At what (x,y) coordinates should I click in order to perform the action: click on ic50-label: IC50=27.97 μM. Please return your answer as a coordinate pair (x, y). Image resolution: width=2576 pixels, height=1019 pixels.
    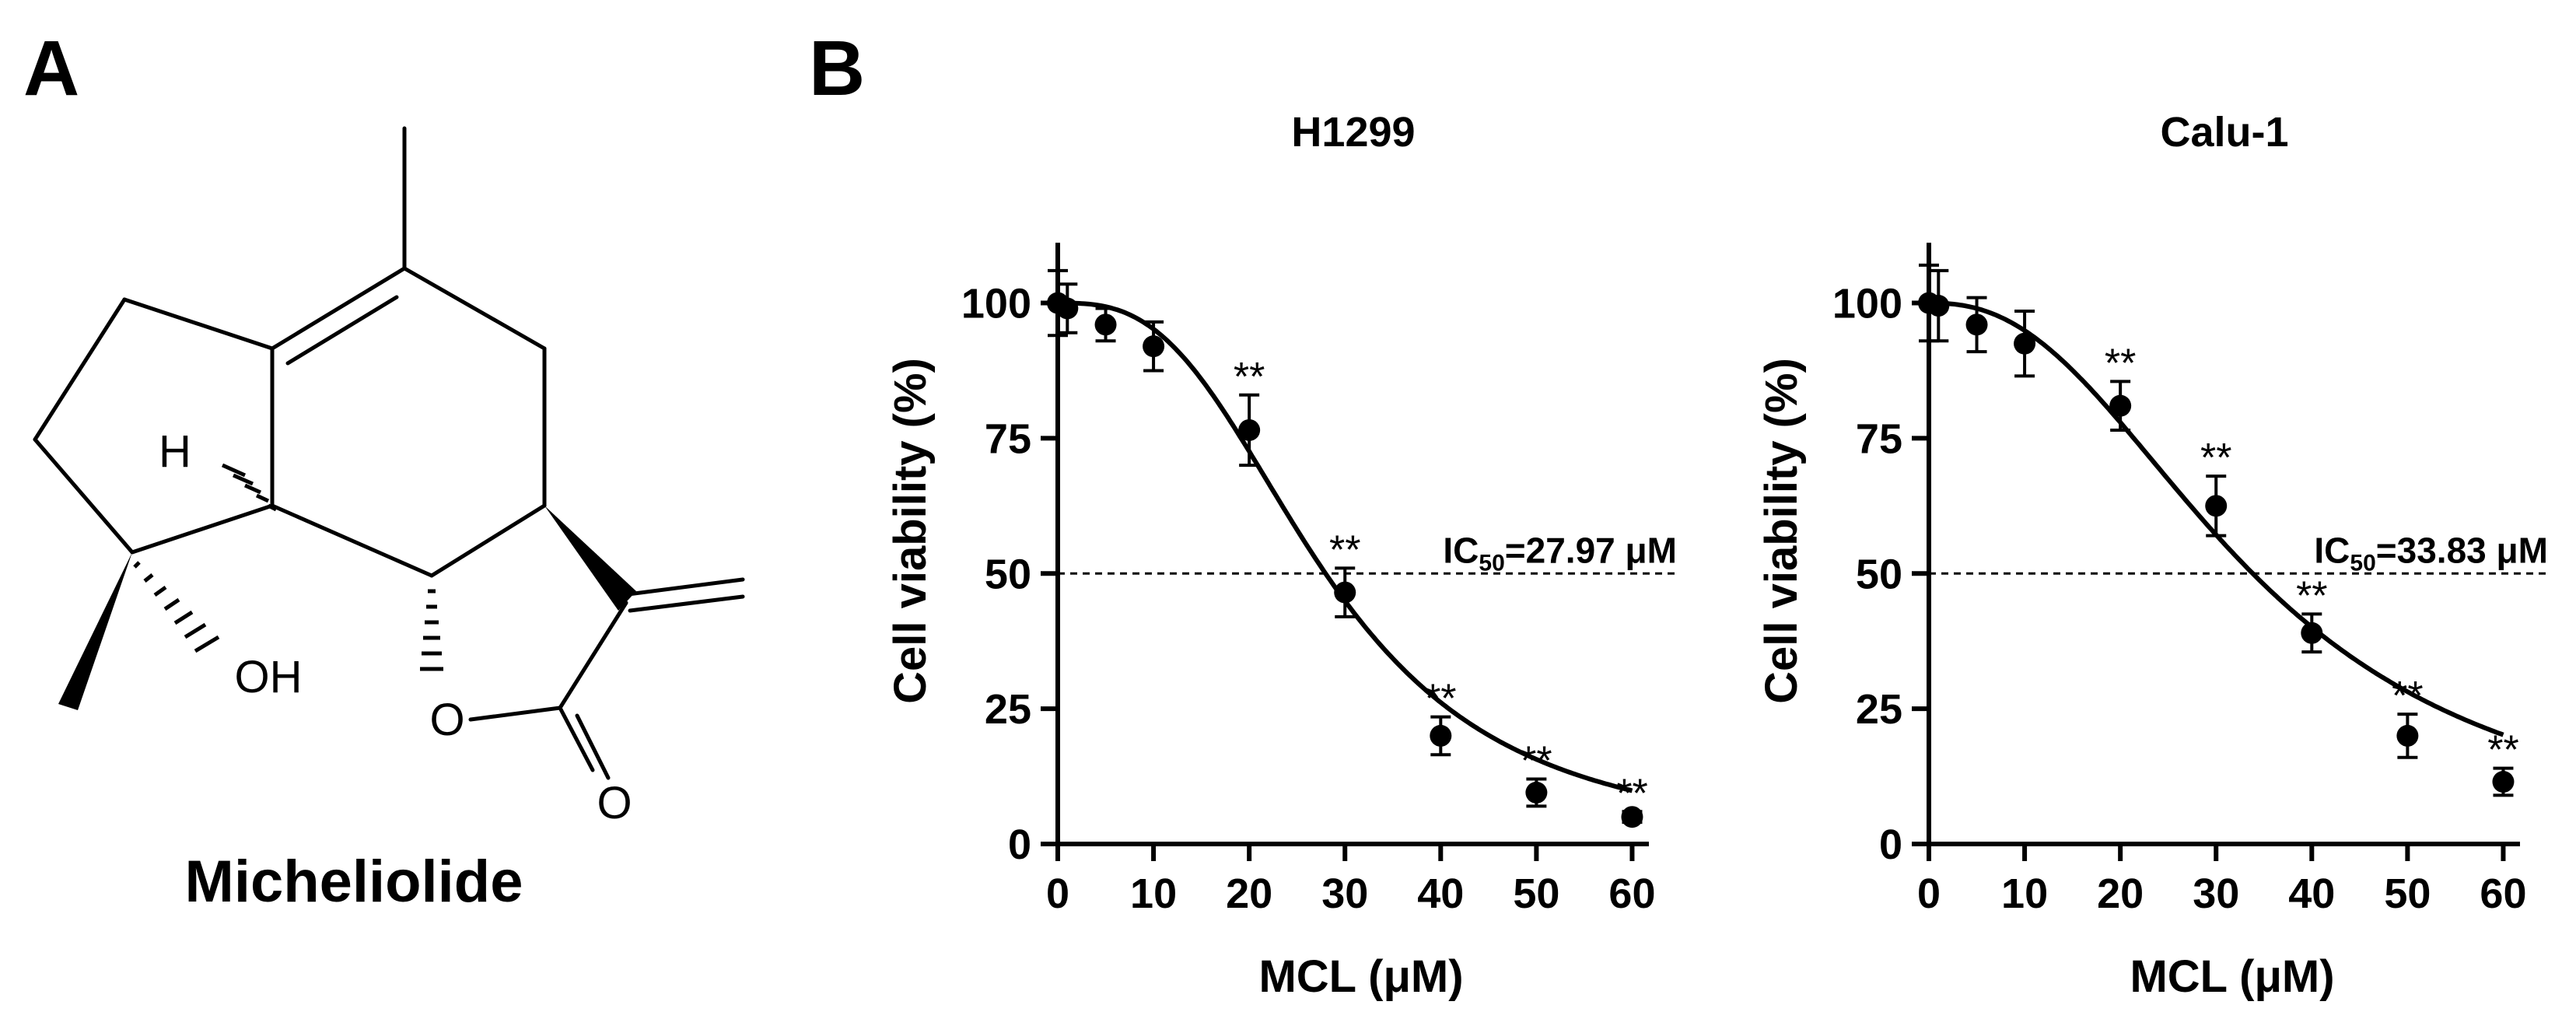
    Looking at the image, I should click on (1560, 553).